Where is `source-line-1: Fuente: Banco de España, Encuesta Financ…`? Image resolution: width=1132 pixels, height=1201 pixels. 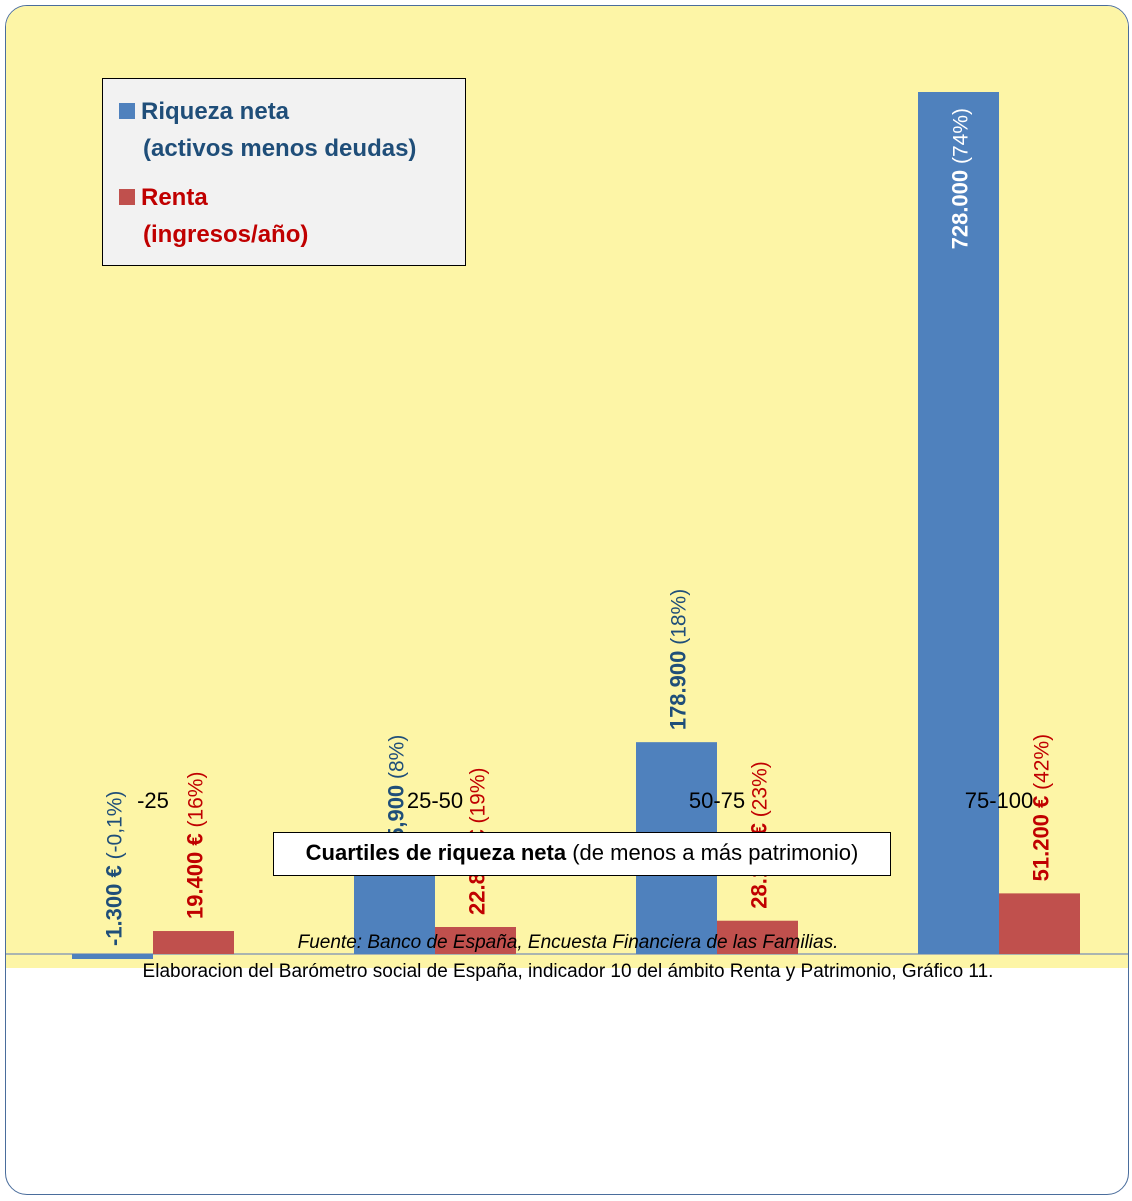 source-line-1: Fuente: Banco de España, Encuesta Financ… is located at coordinates (568, 942).